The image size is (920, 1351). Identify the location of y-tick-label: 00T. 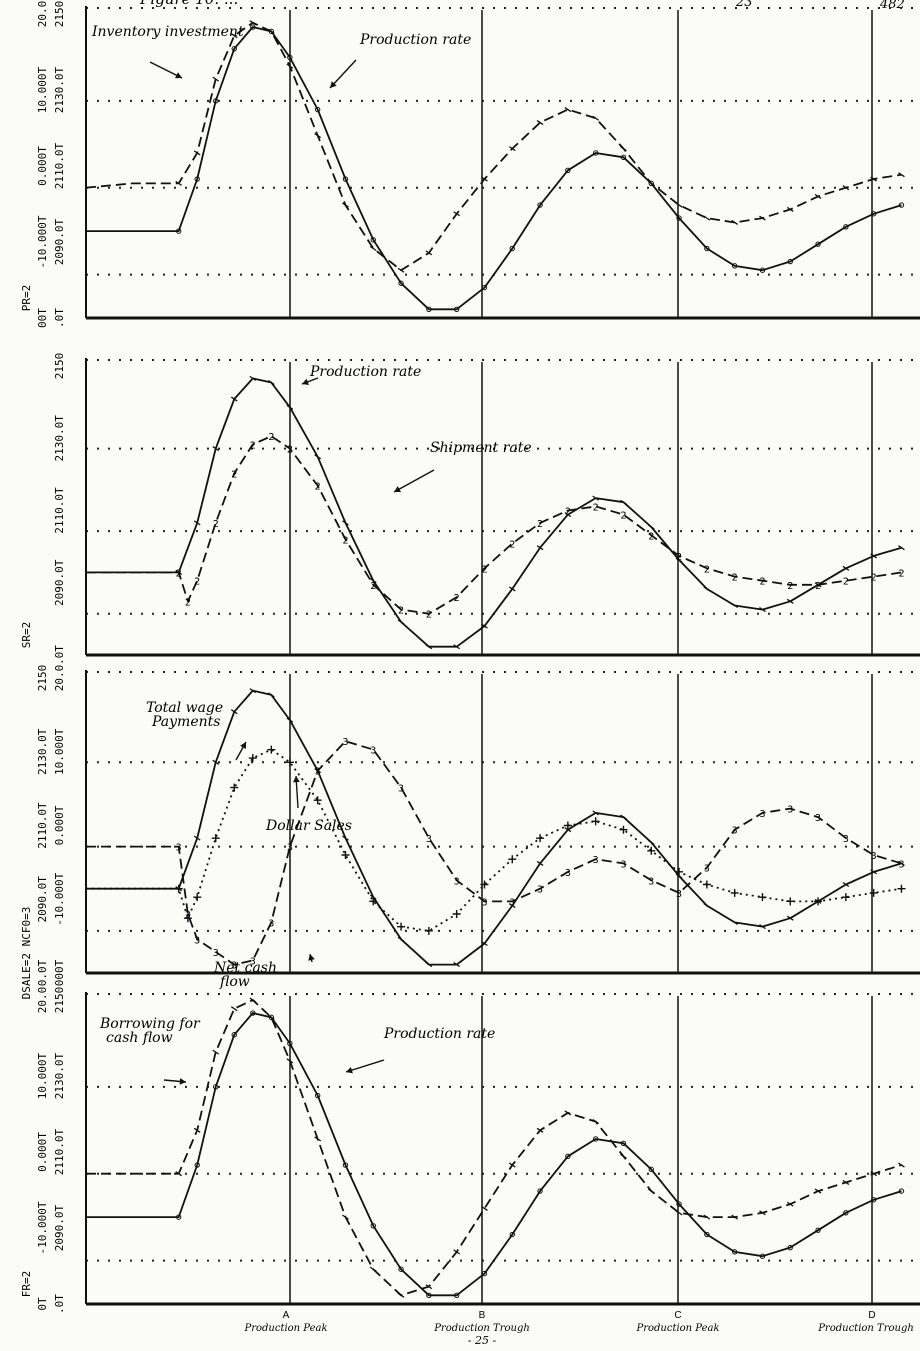
(42, 318).